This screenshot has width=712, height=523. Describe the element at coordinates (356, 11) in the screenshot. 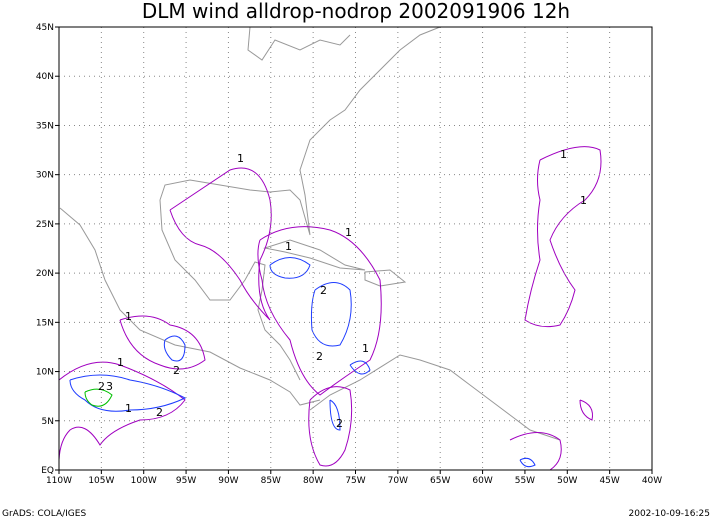

I see `title: DLM wind alldrop-nodrop 2002091906 12h` at that location.